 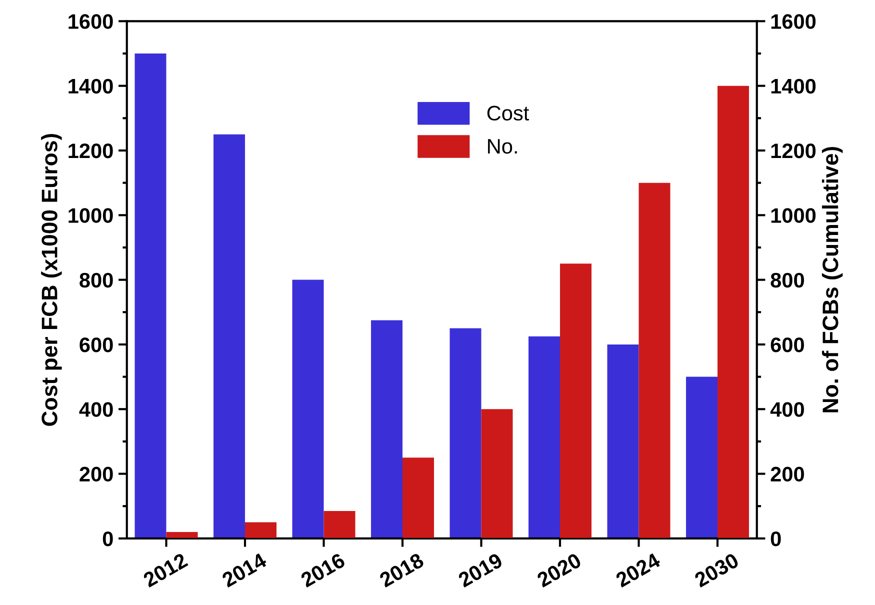 I want to click on x-tick-label: 2014, so click(x=244, y=570).